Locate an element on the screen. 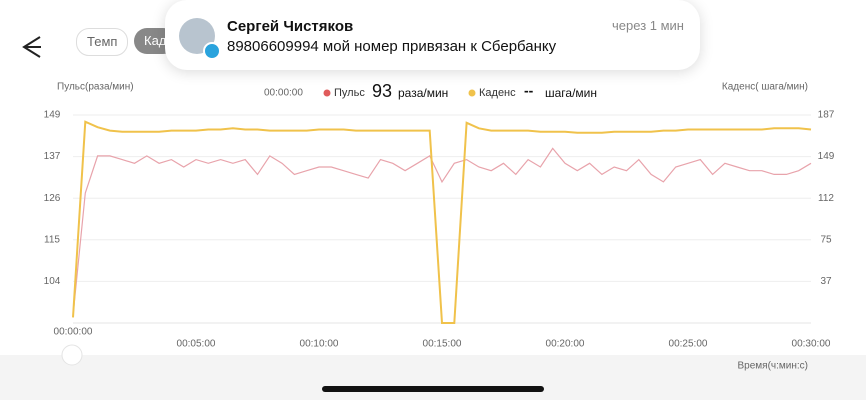 The width and height of the screenshot is (866, 400). x-tick-label: 00:10:00 is located at coordinates (319, 344).